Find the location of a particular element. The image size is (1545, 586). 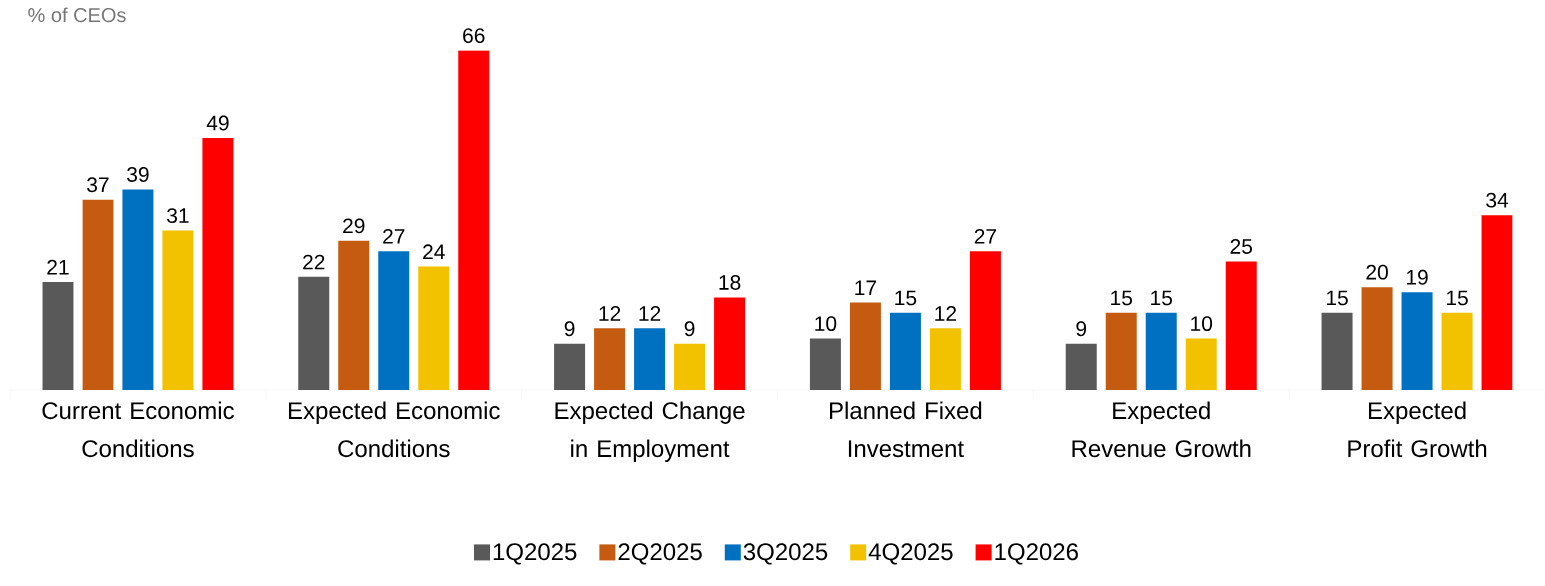

data-label: 21 is located at coordinates (58, 267).